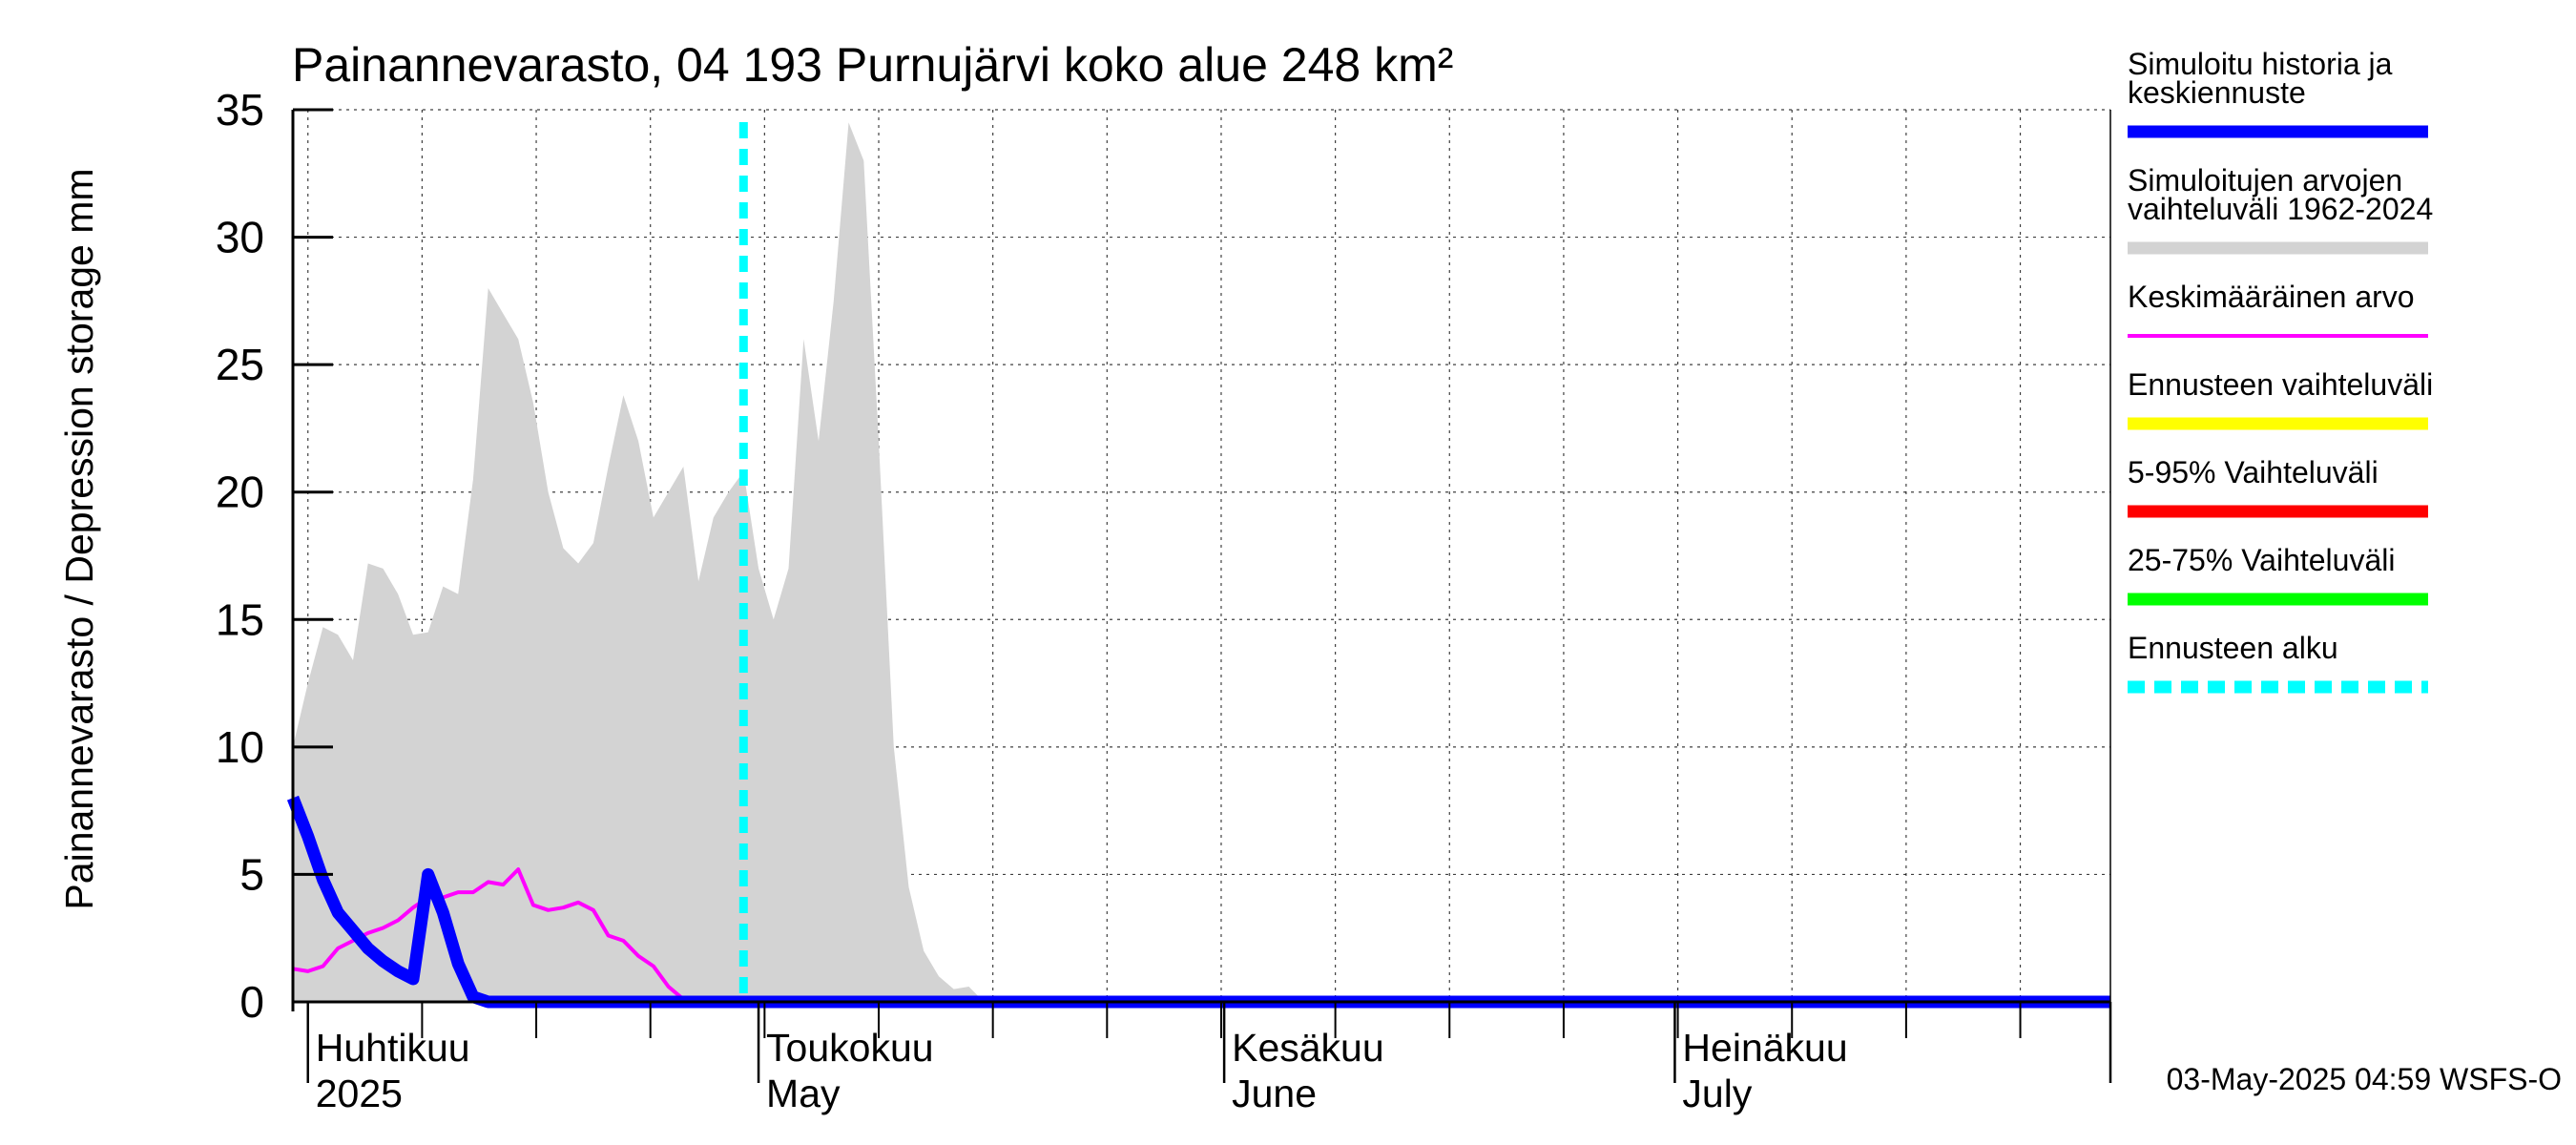  I want to click on y-tick-label: 30, so click(240, 238).